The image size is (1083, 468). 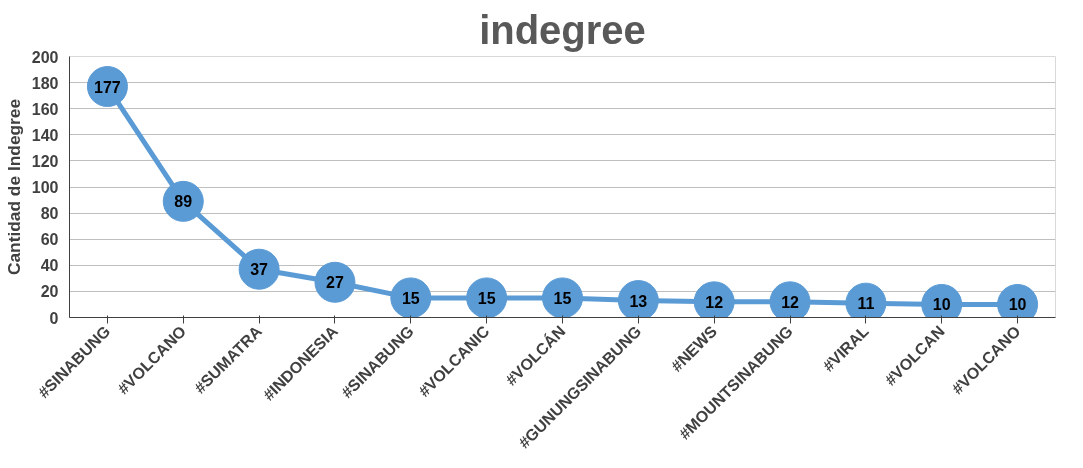 What do you see at coordinates (49, 214) in the screenshot?
I see `y-tick-label: 80` at bounding box center [49, 214].